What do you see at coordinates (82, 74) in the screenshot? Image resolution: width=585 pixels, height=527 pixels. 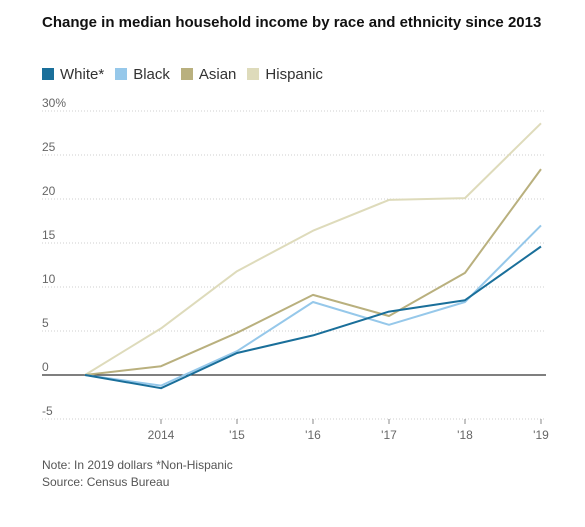 I see `legend-label-white: White*` at bounding box center [82, 74].